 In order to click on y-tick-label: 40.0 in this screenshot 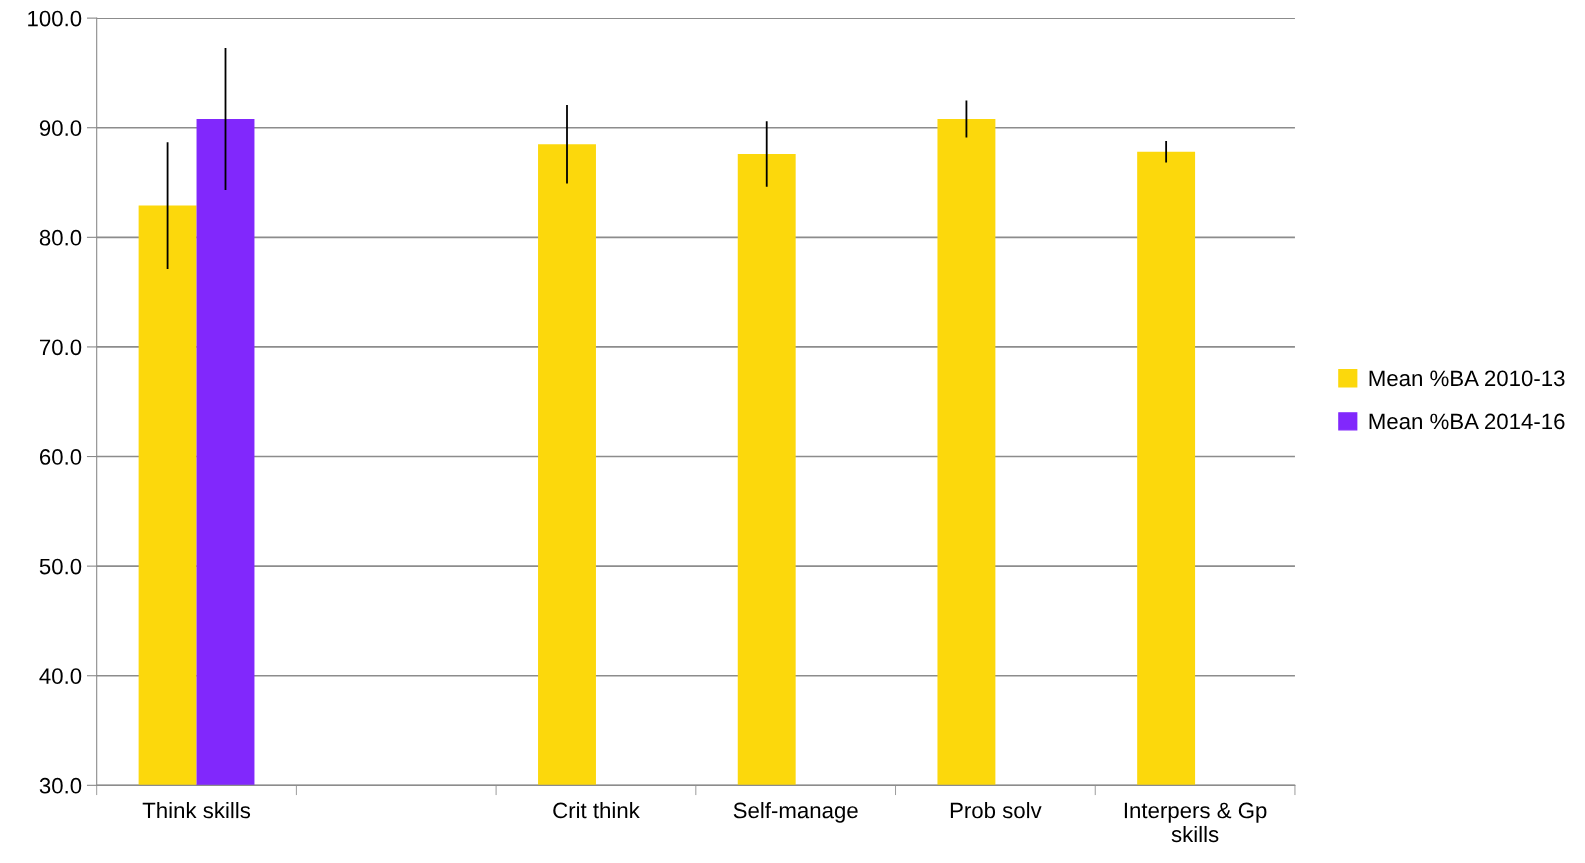, I will do `click(60, 676)`.